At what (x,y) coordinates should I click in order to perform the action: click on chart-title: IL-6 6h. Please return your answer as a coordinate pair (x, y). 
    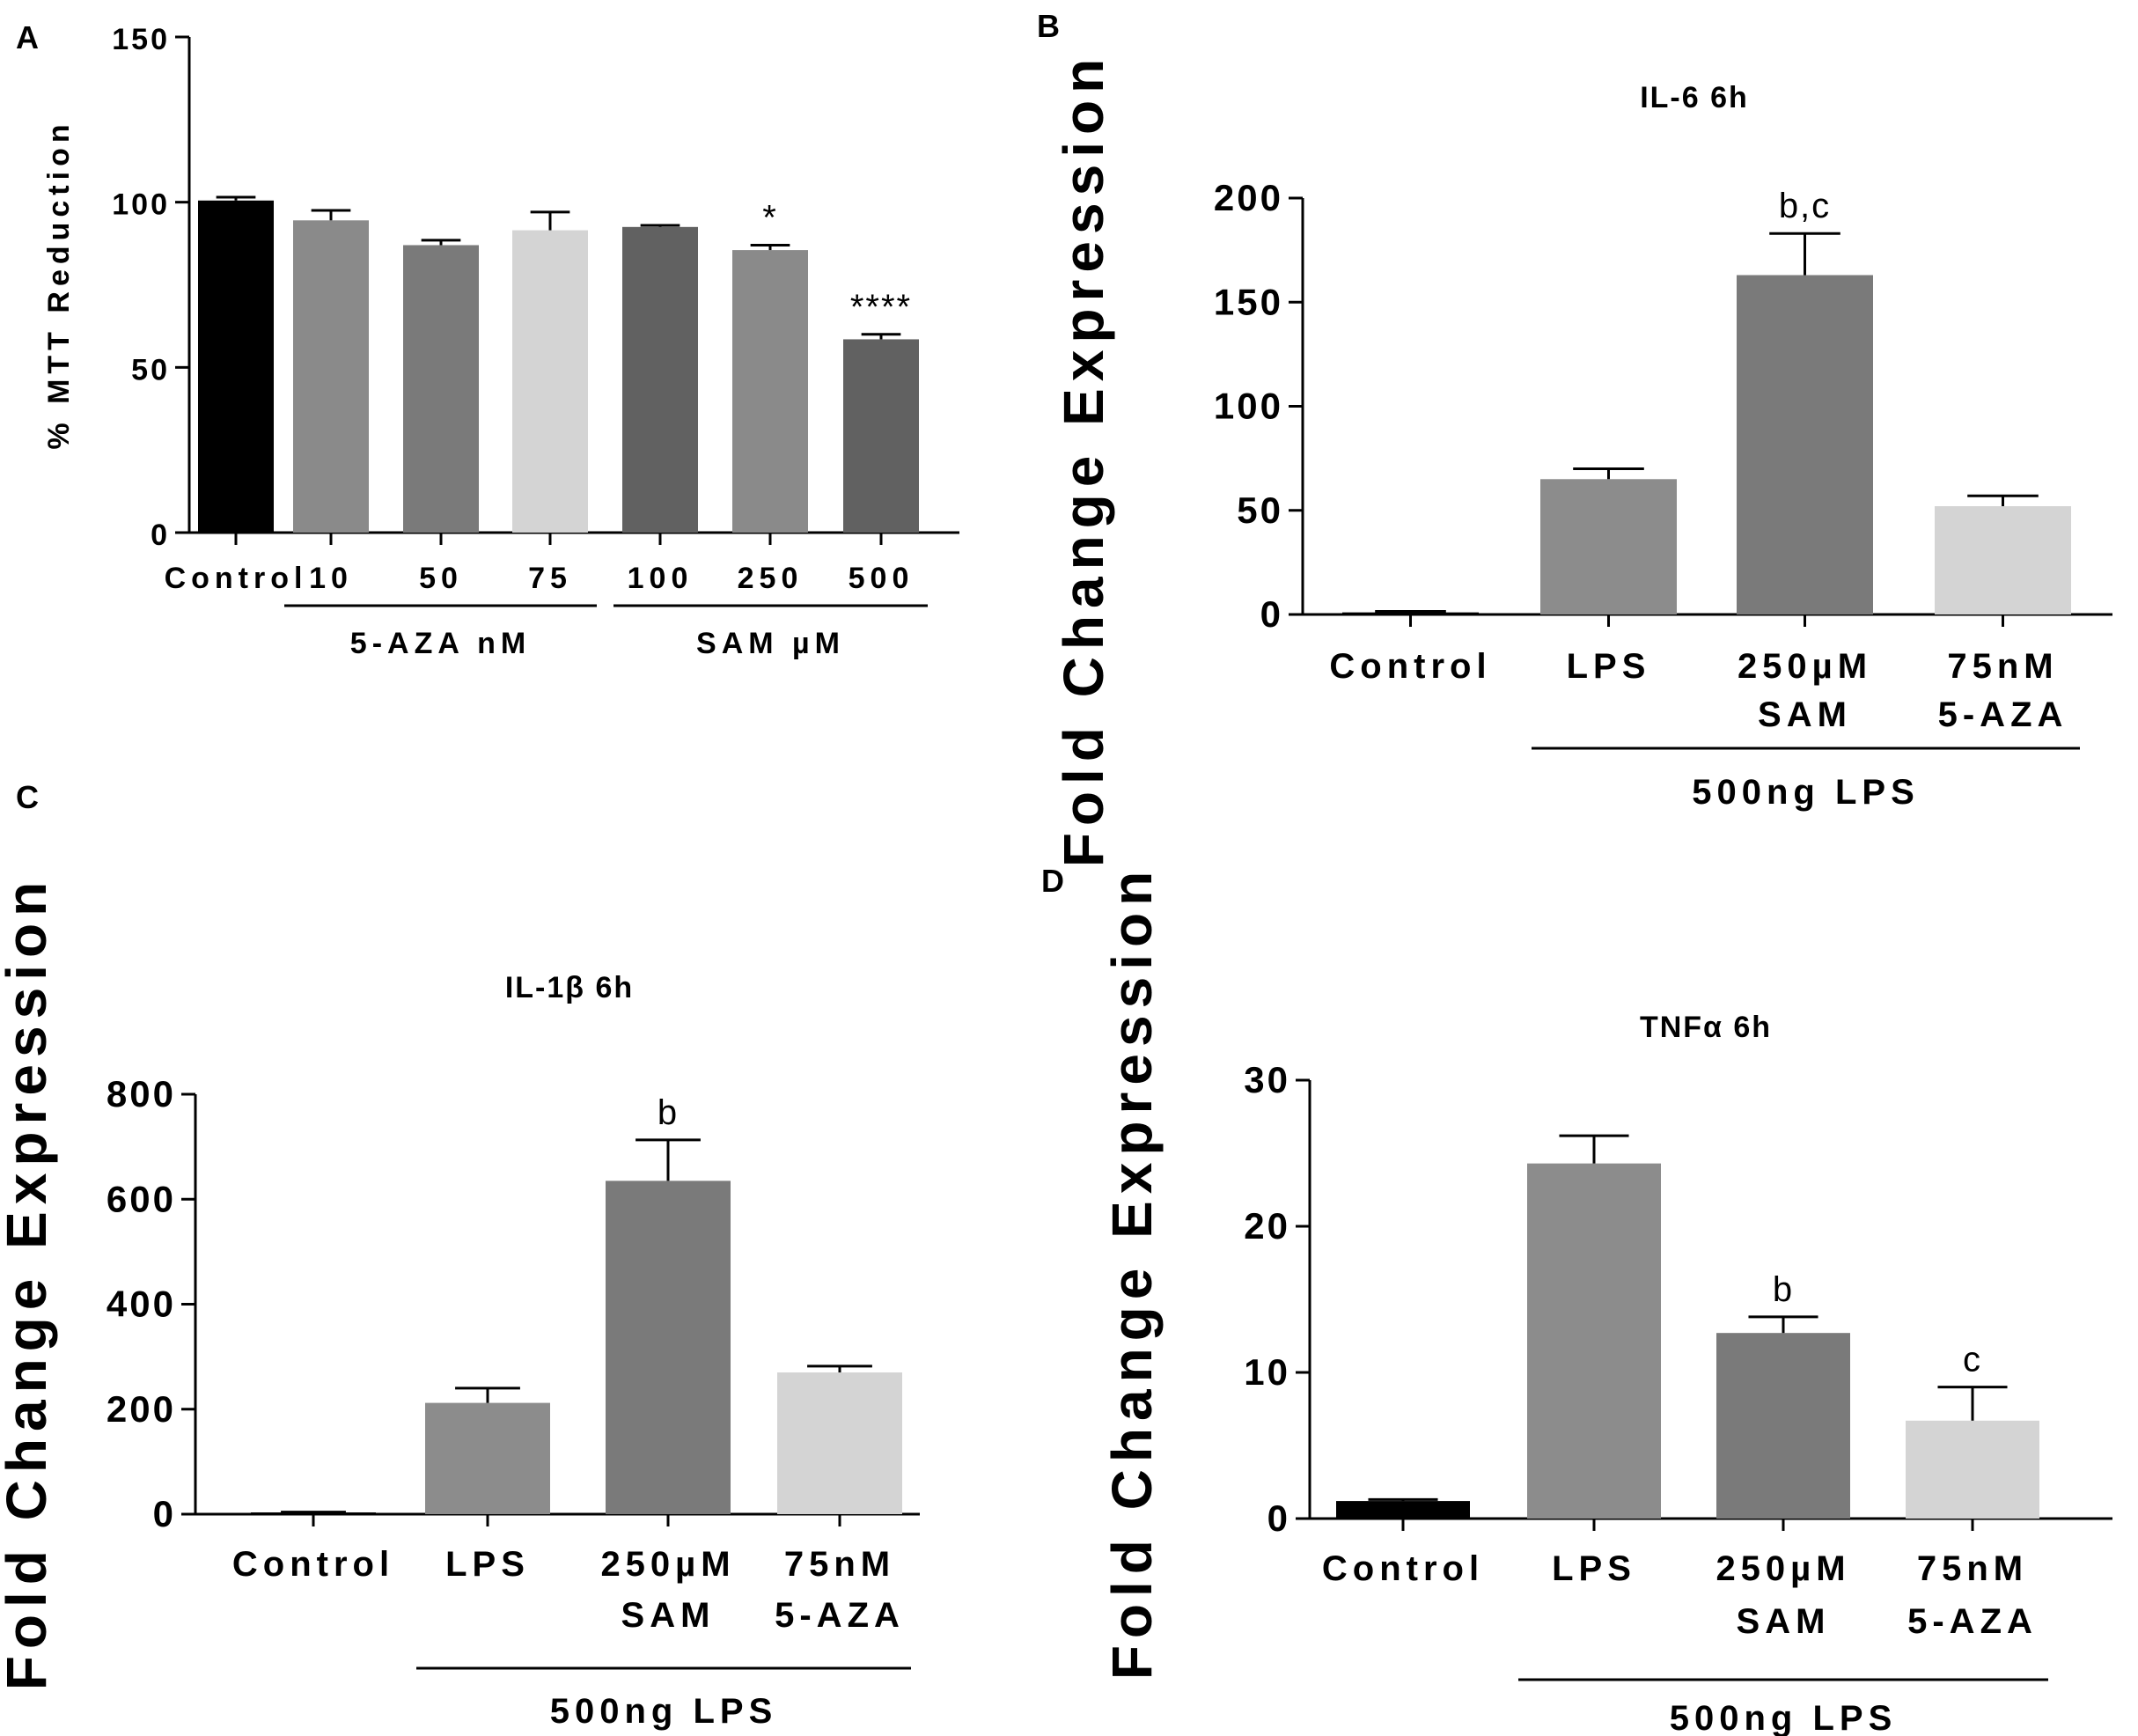
    Looking at the image, I should click on (1694, 97).